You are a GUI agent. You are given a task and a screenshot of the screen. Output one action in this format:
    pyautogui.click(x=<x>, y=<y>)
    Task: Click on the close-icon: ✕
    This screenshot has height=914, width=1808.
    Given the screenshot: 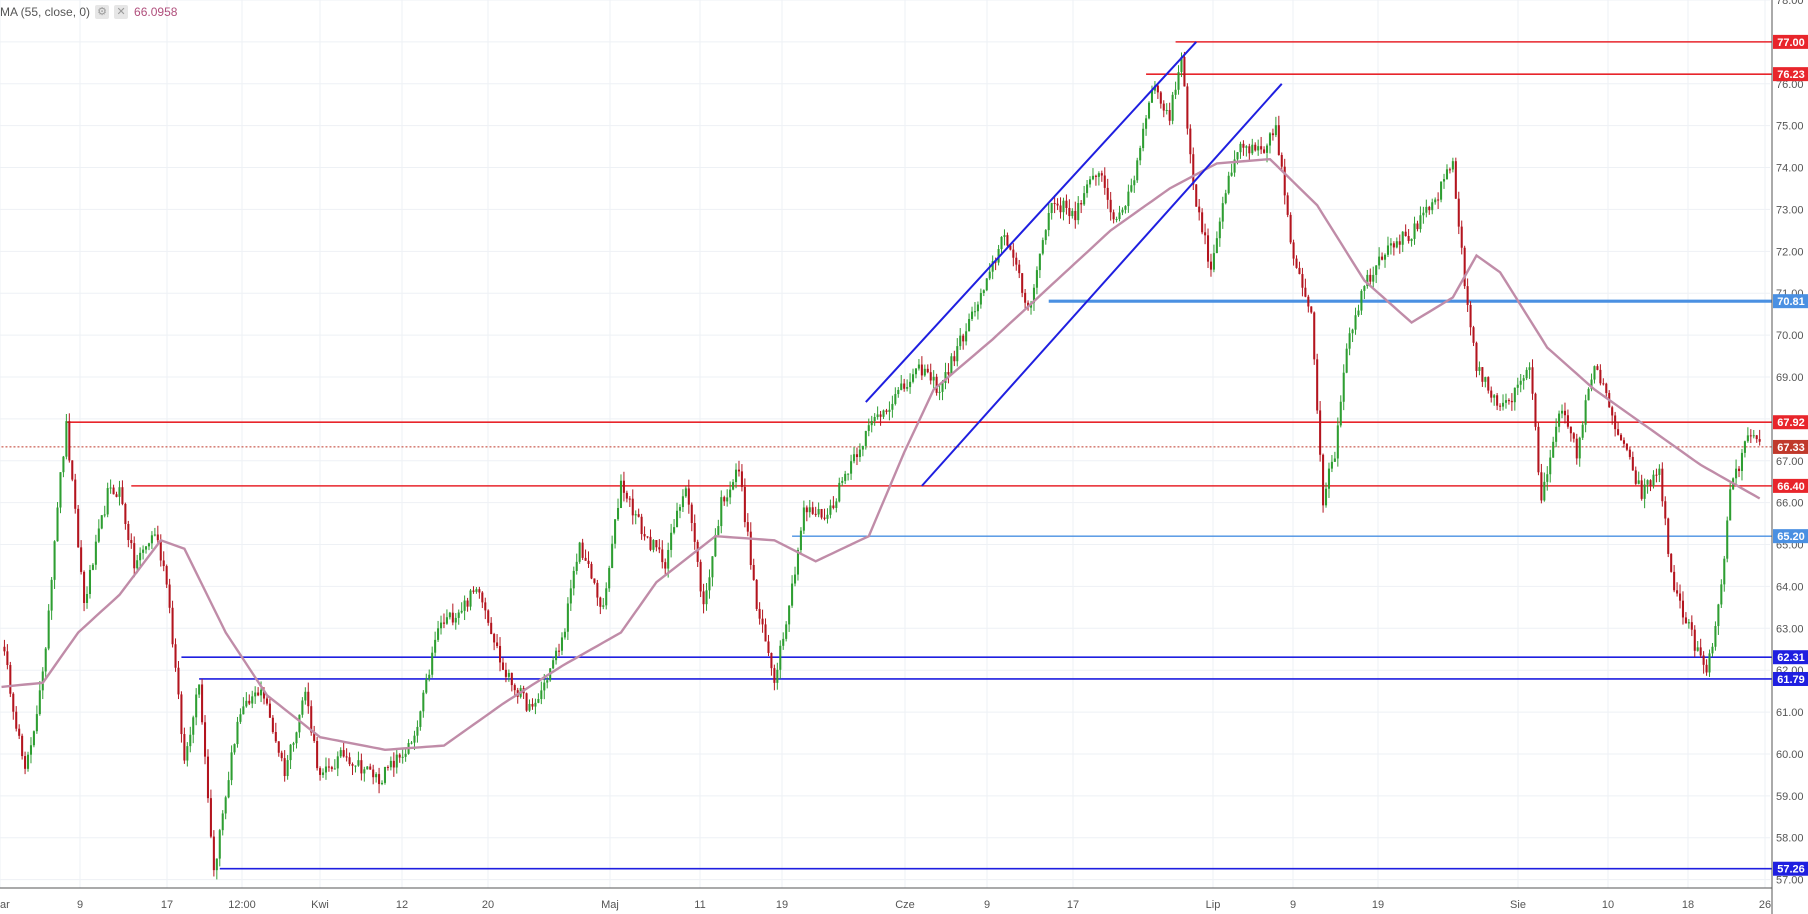 What is the action you would take?
    pyautogui.click(x=121, y=12)
    